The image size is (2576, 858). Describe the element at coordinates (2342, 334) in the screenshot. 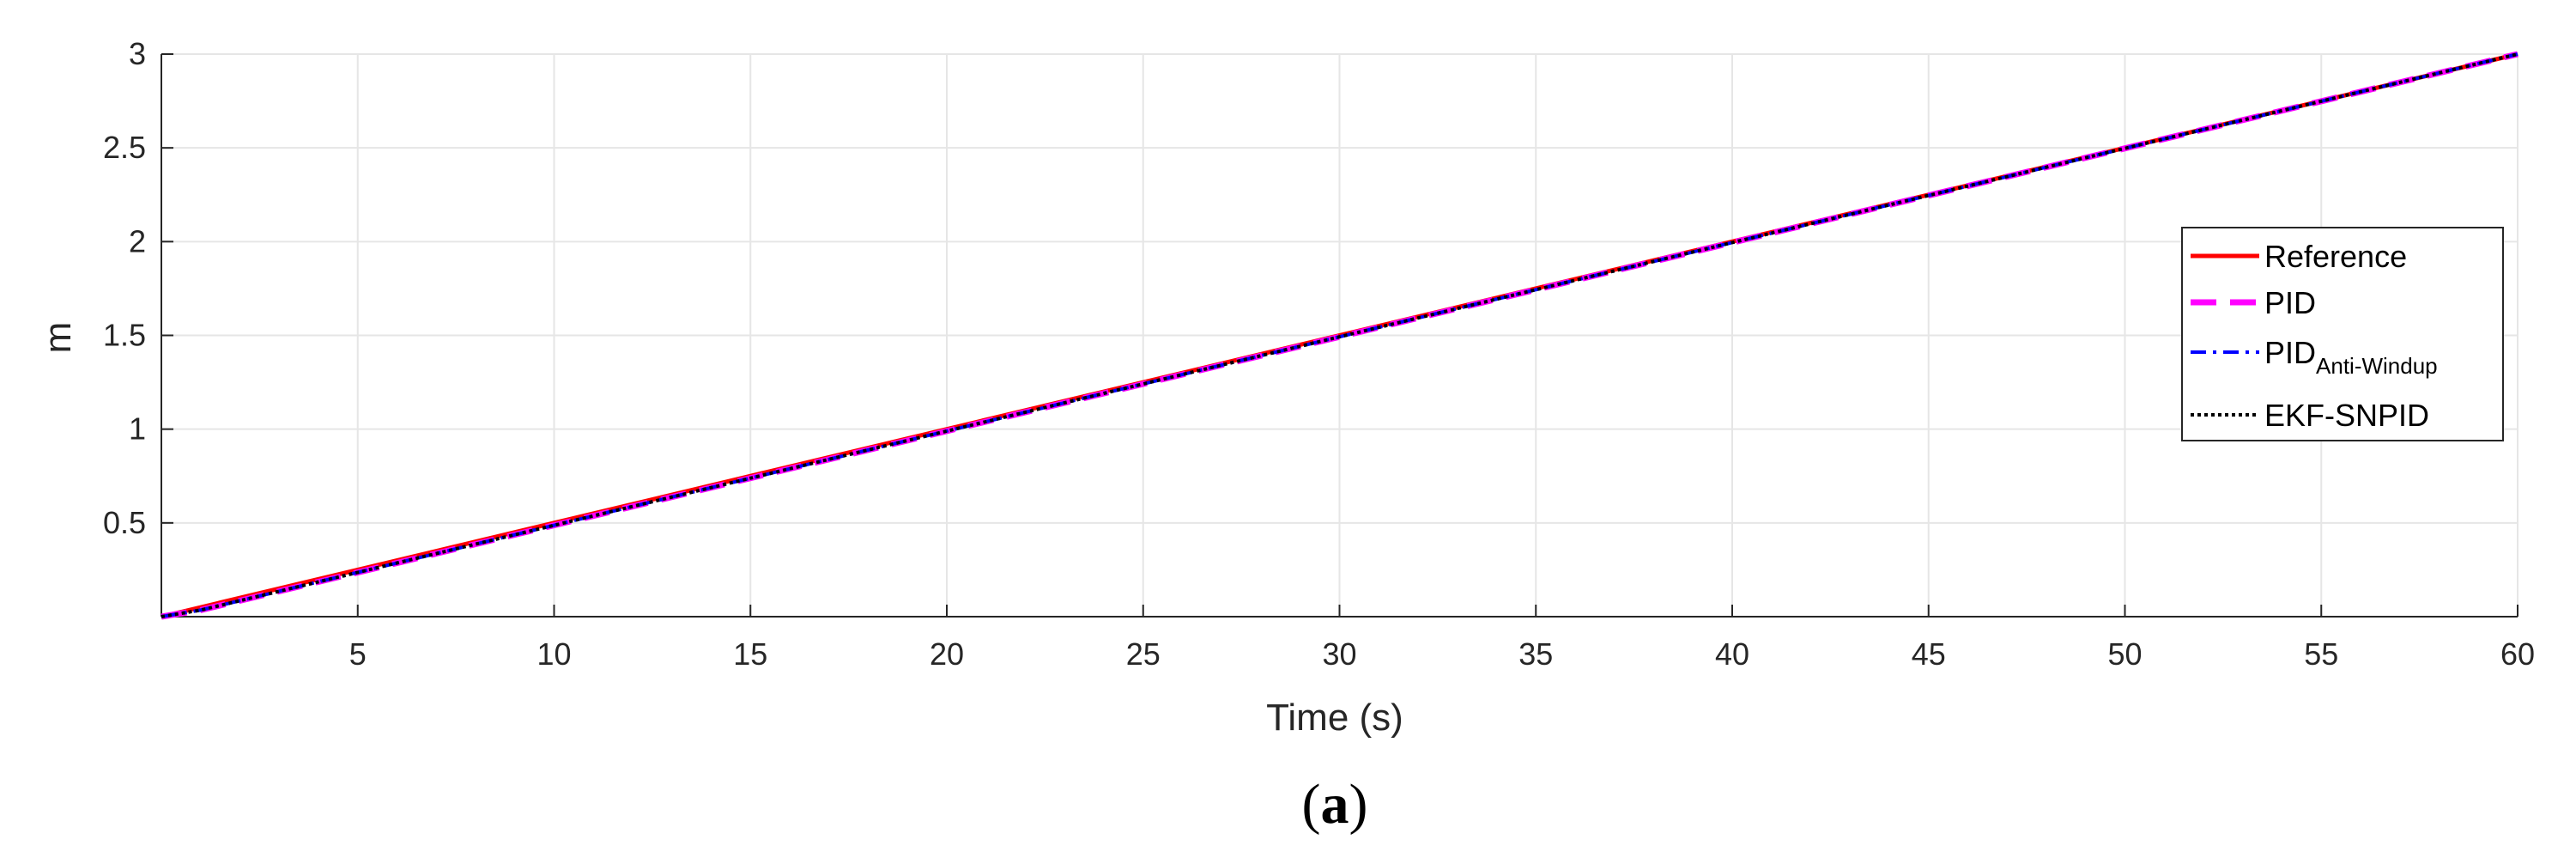

I see `legend-box` at that location.